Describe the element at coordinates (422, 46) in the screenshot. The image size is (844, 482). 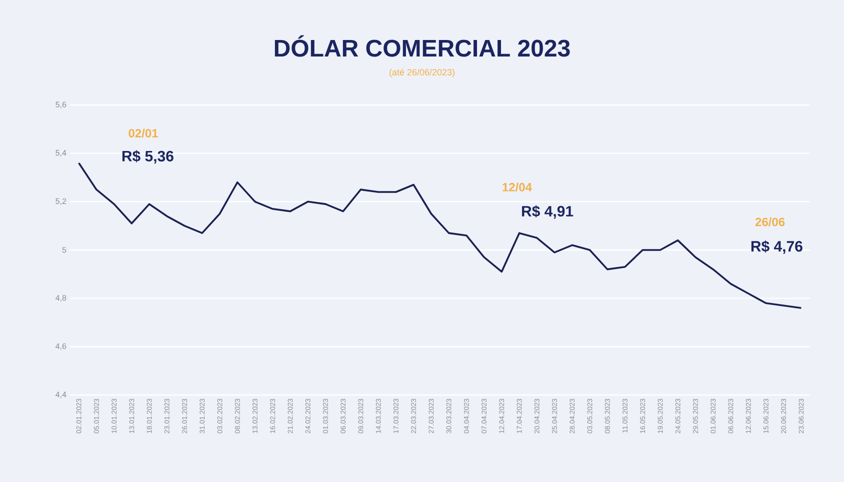
I see `chart-title: DÓLAR COMERCIAL 2023` at that location.